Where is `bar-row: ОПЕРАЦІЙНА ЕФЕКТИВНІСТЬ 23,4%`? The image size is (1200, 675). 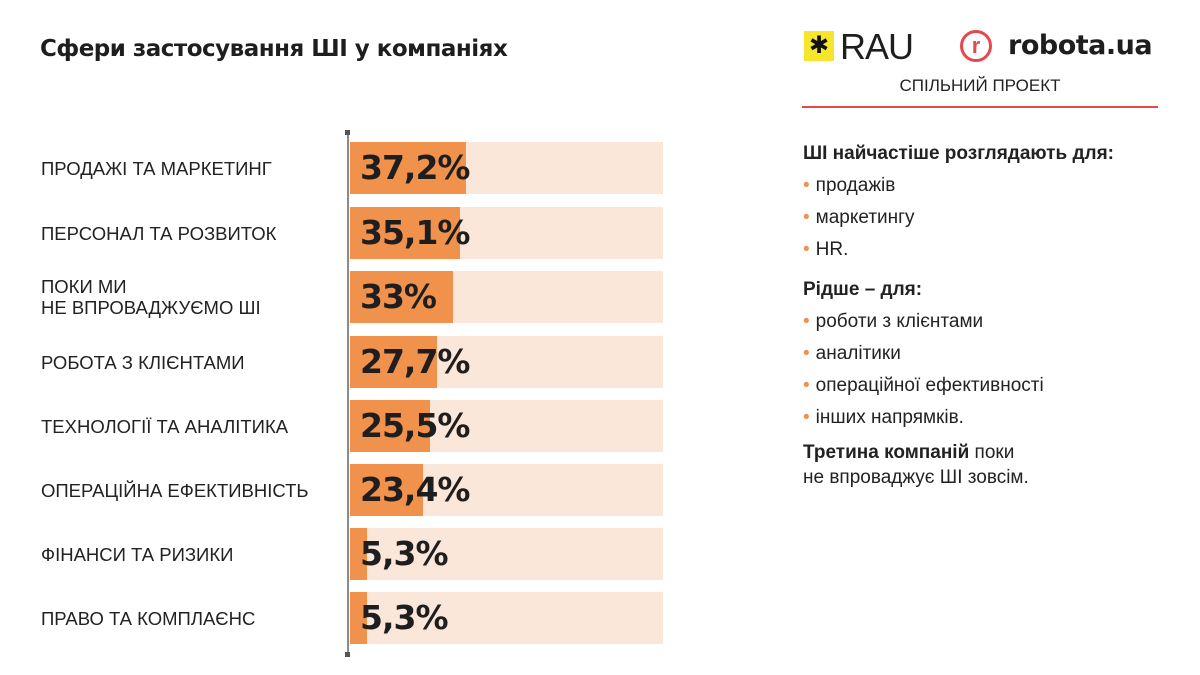 bar-row: ОПЕРАЦІЙНА ЕФЕКТИВНІСТЬ 23,4% is located at coordinates (350, 490).